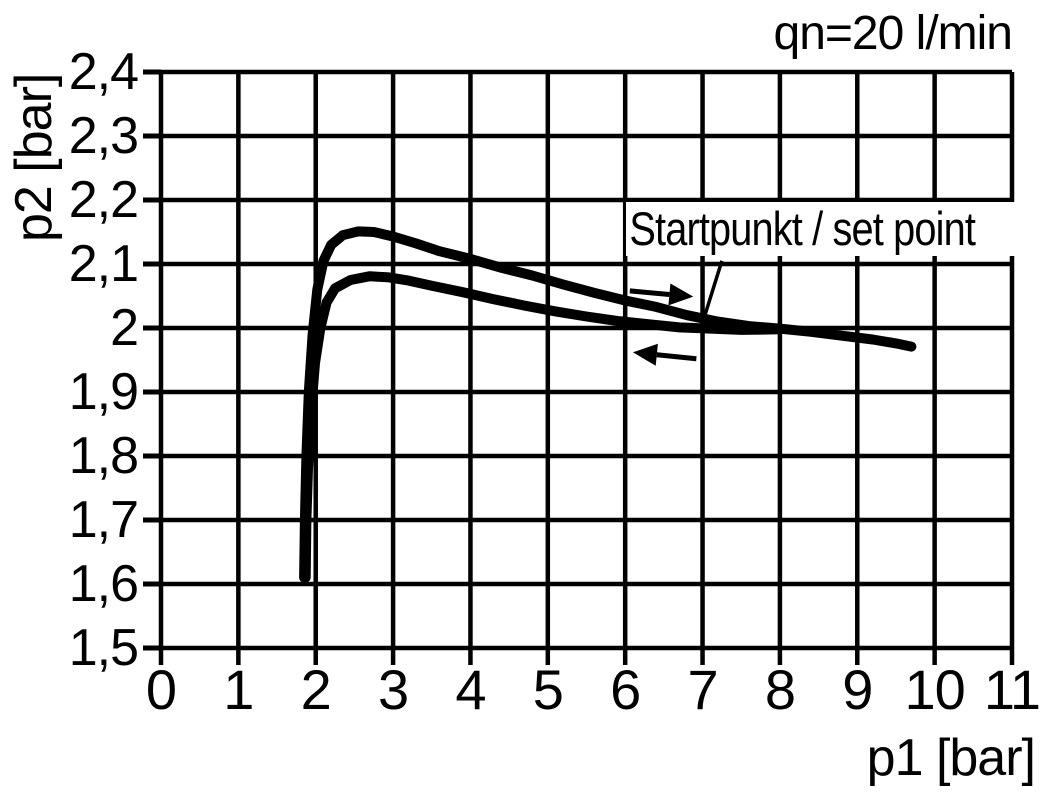 Image resolution: width=1051 pixels, height=803 pixels. What do you see at coordinates (103, 648) in the screenshot?
I see `y-tick-label: 1,5` at bounding box center [103, 648].